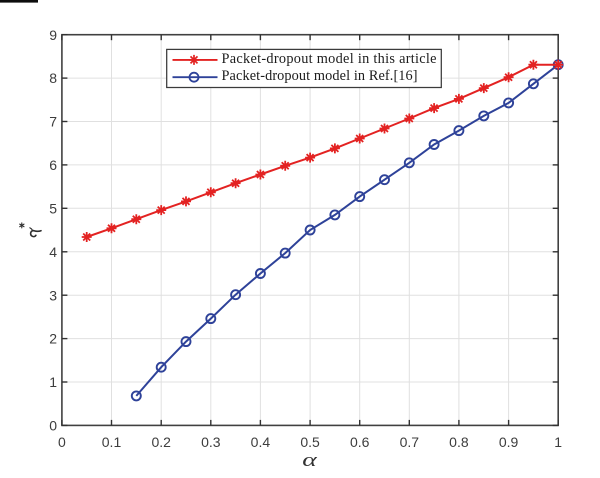  Describe the element at coordinates (161, 442) in the screenshot. I see `svg-text: 0.2` at that location.